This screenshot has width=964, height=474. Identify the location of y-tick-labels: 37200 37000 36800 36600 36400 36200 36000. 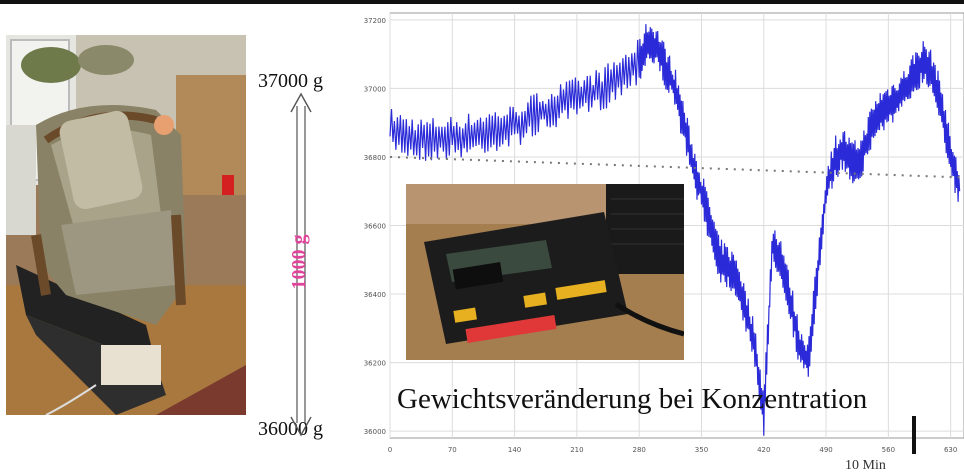
(375, 226).